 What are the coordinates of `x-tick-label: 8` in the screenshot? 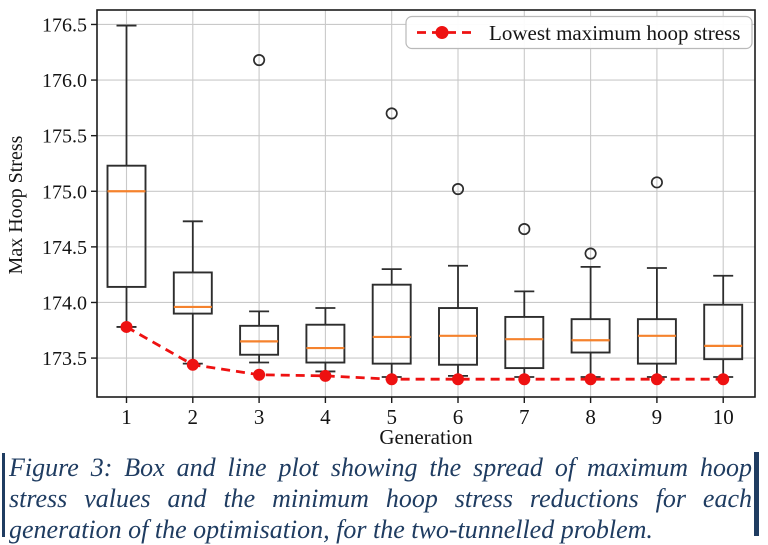 It's located at (590, 417).